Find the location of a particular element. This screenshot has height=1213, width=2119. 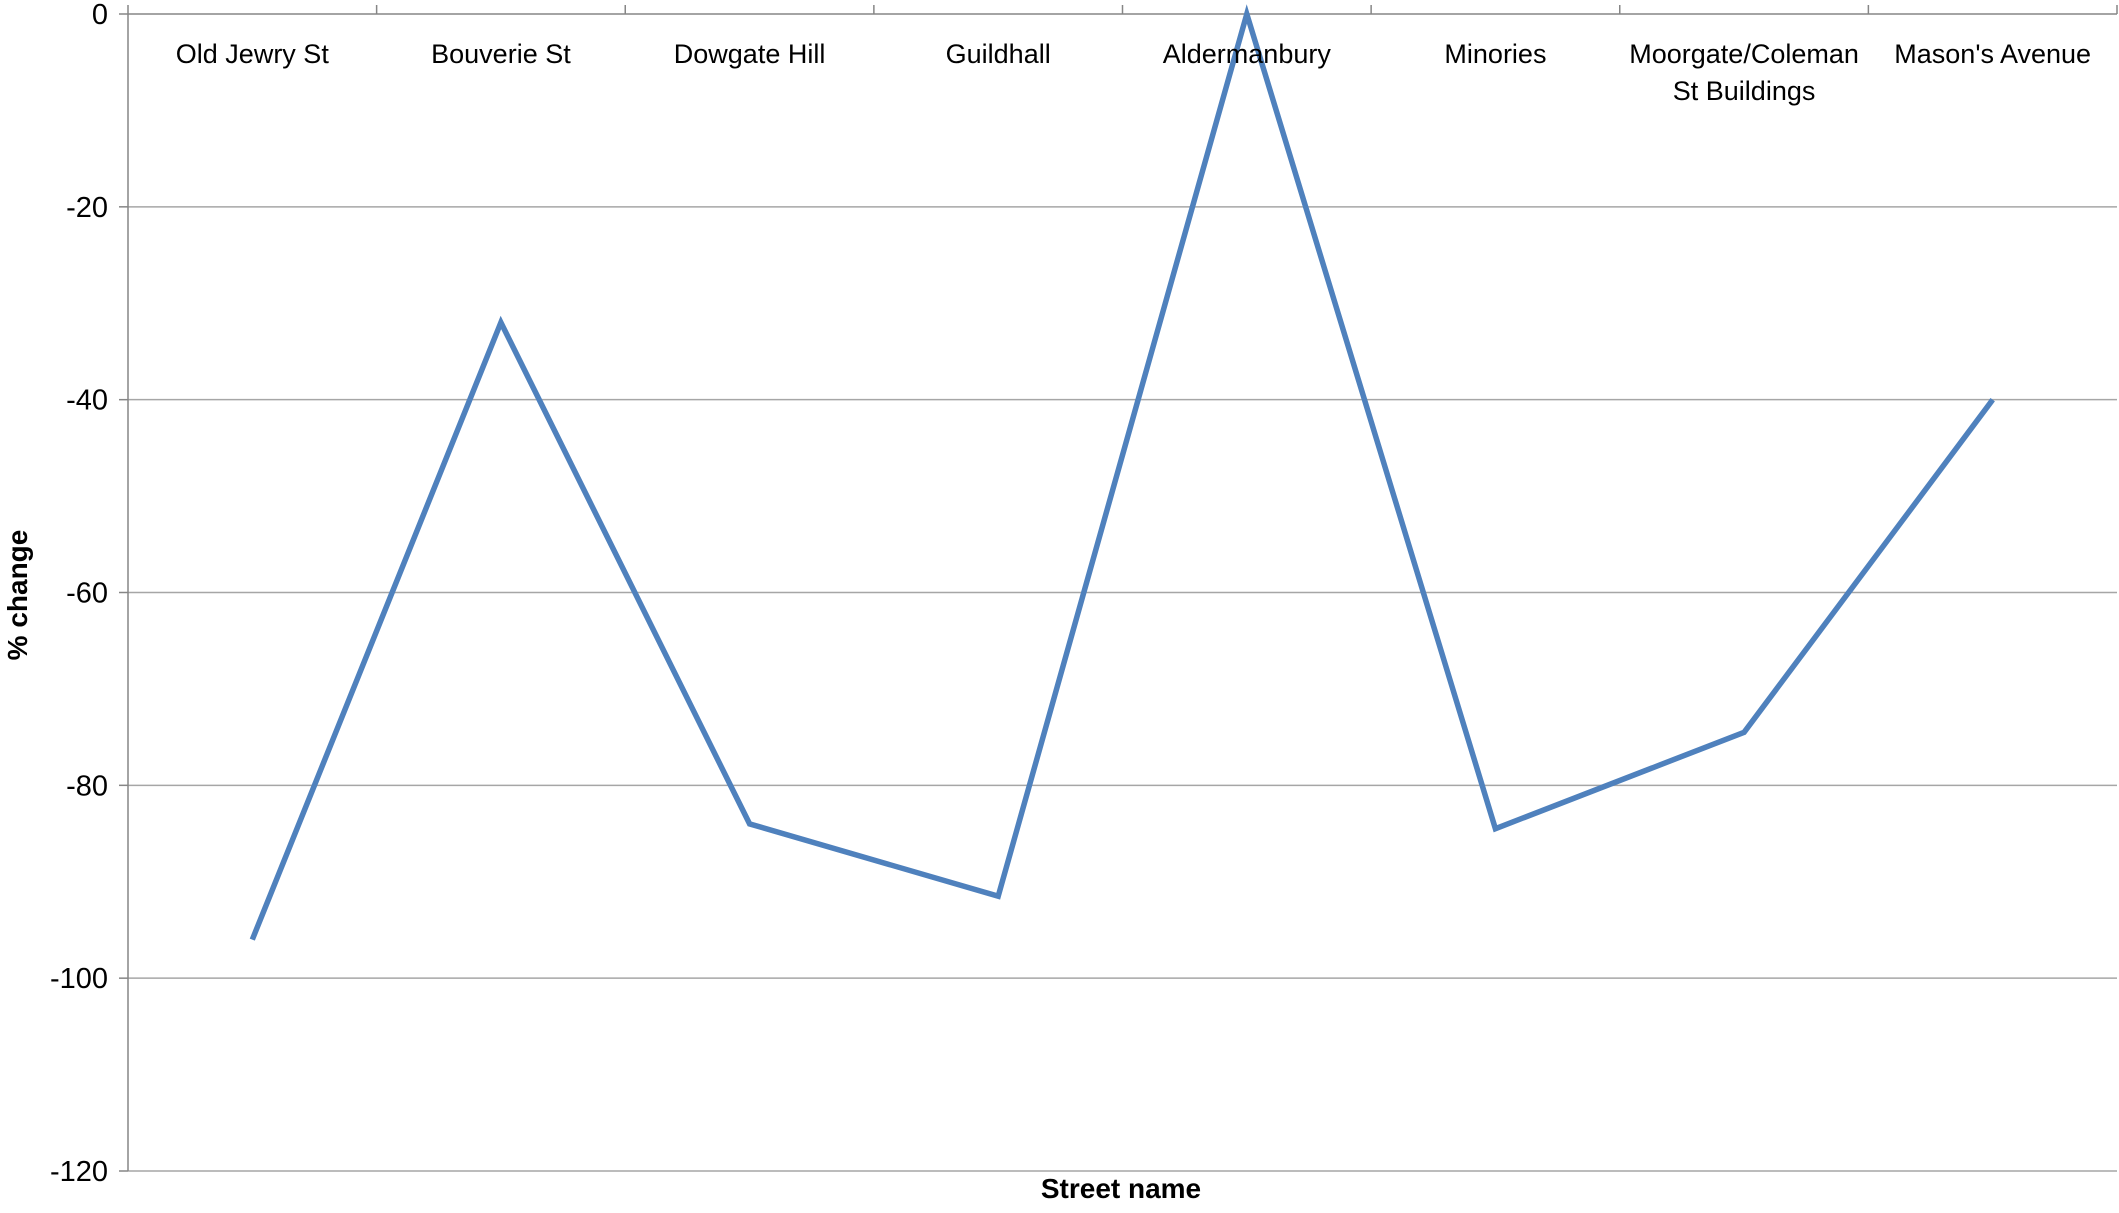

x-category-label: Dowgate Hill is located at coordinates (750, 54).